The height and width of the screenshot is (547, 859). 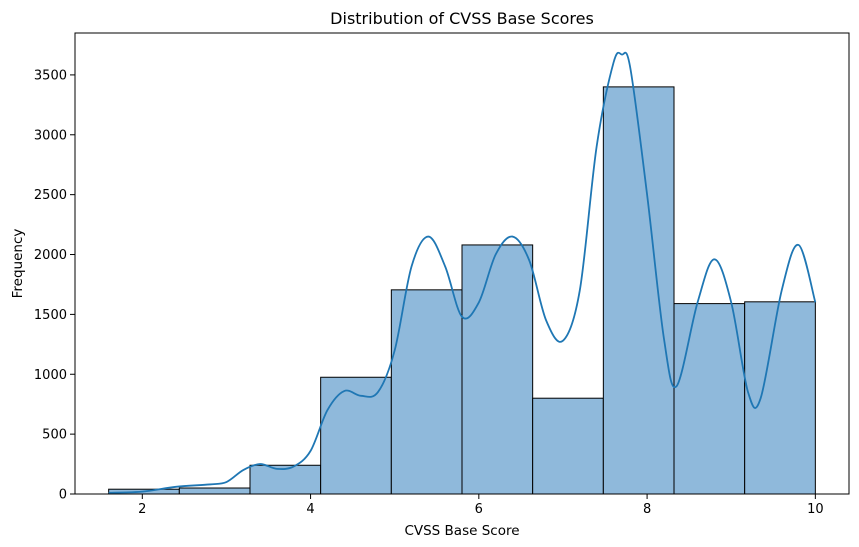 I want to click on x-tick-label: 4, so click(x=310, y=509).